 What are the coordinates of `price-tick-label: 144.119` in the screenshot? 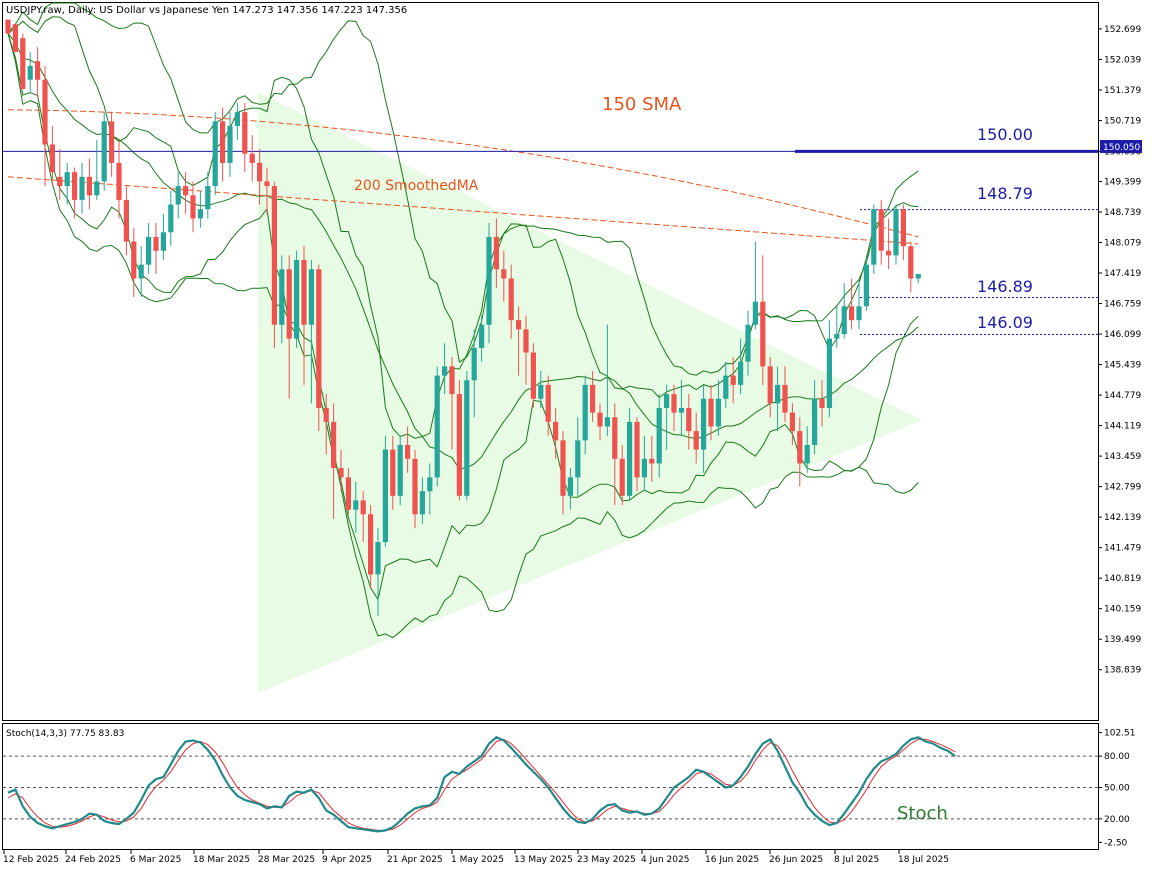 It's located at (1122, 427).